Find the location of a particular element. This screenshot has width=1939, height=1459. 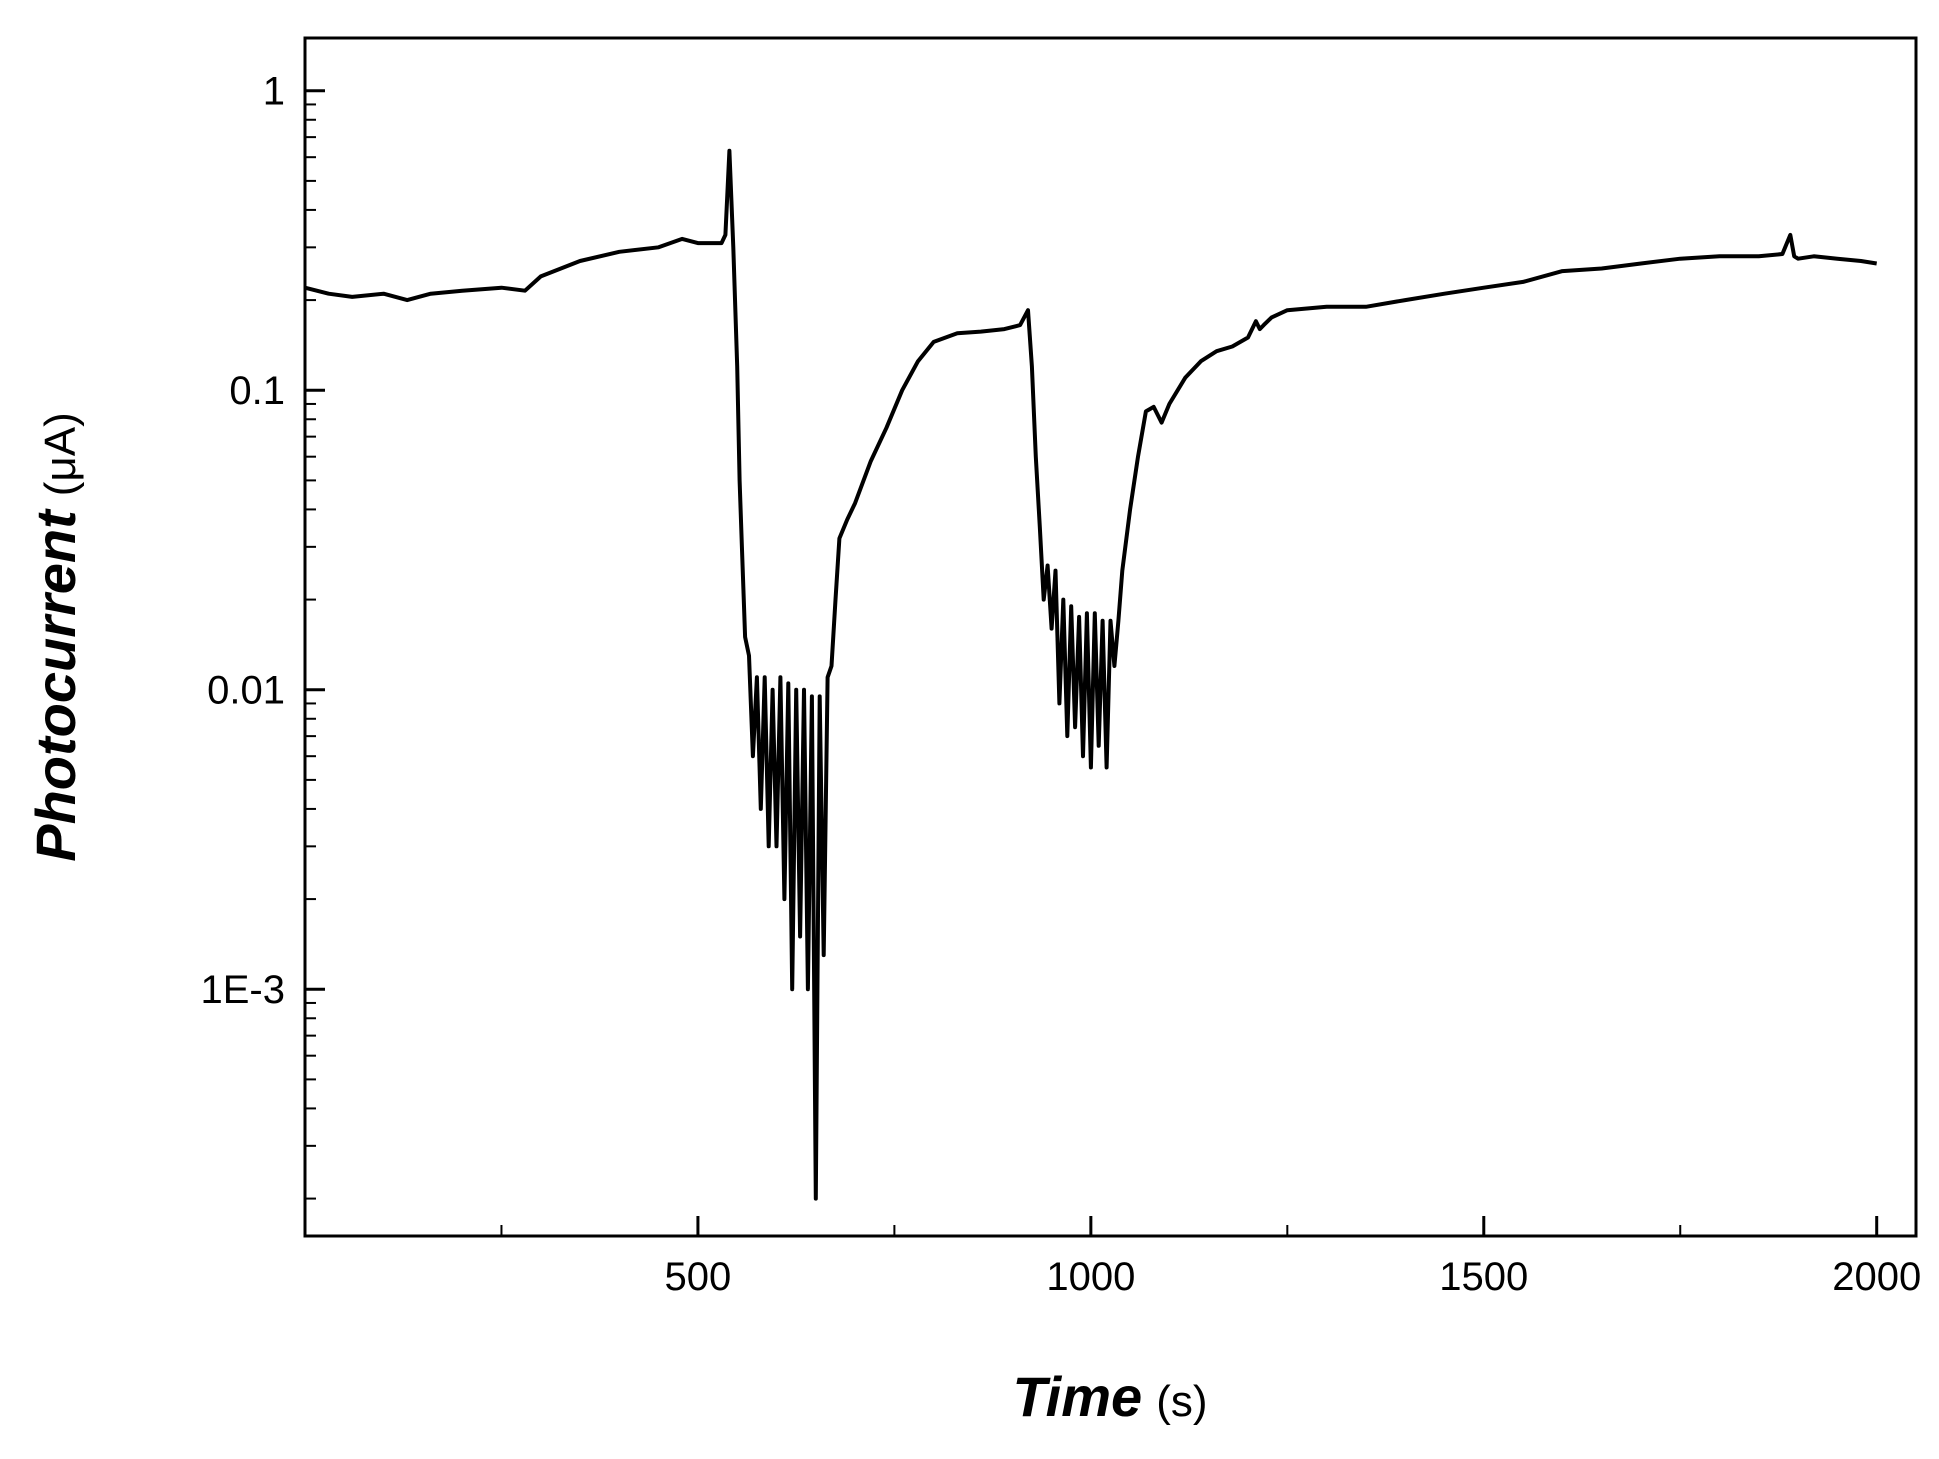

x-tick-label-0: 500 is located at coordinates (698, 1277).